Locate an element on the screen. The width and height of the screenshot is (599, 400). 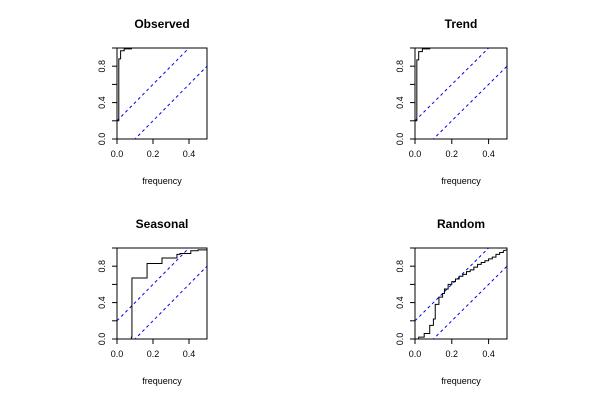
panel-trend: Trend frequency 0.0 0.2 0.4 0.0 0.4 0.8 is located at coordinates (451, 101).